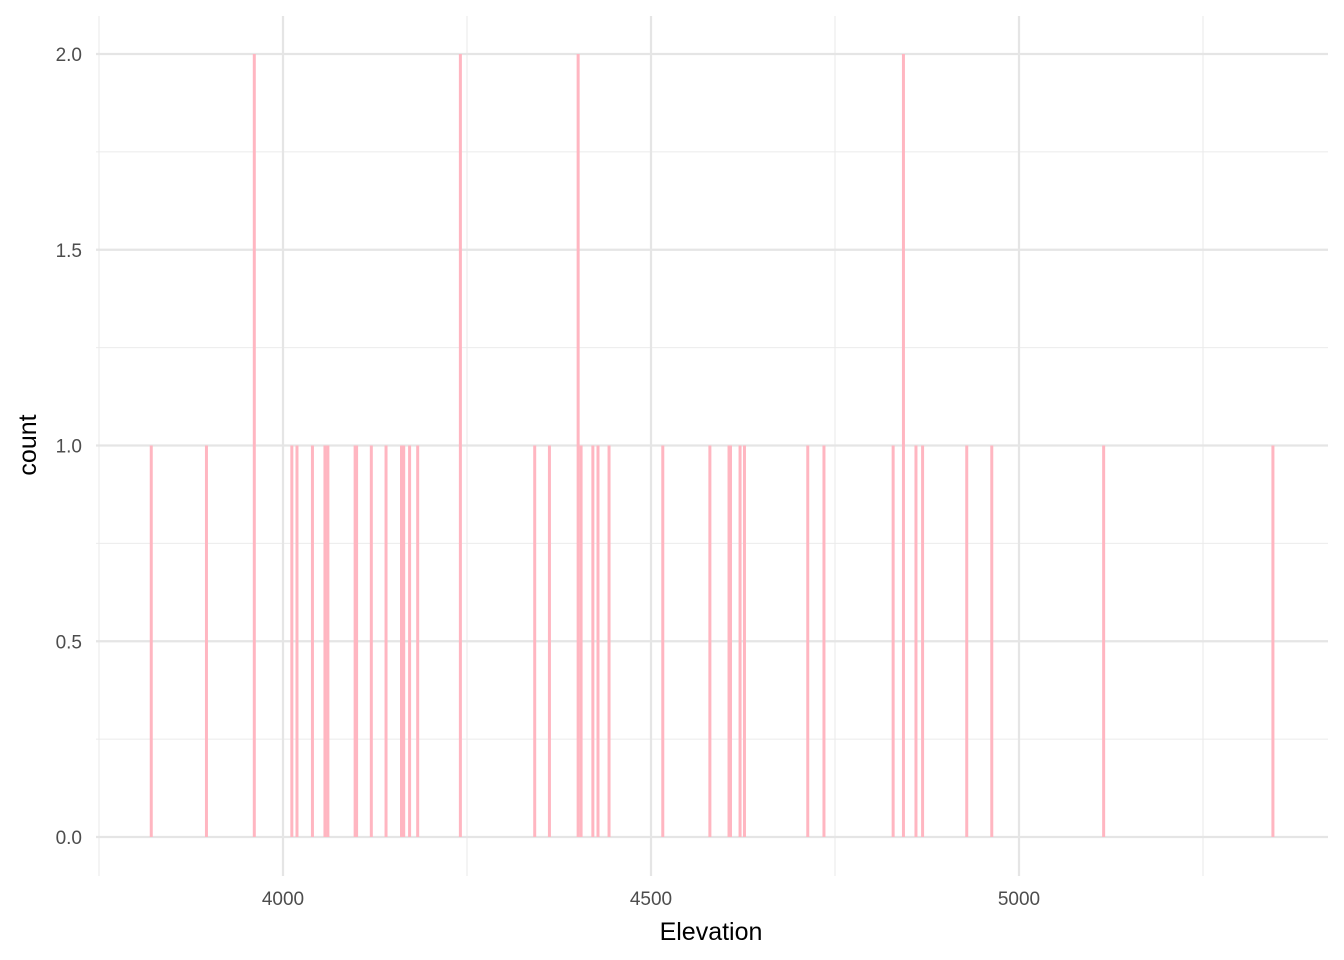 The height and width of the screenshot is (960, 1344). I want to click on y-axis-tick-labels: 0.0 0.5 1.0 1.5 2.0, so click(69, 447).